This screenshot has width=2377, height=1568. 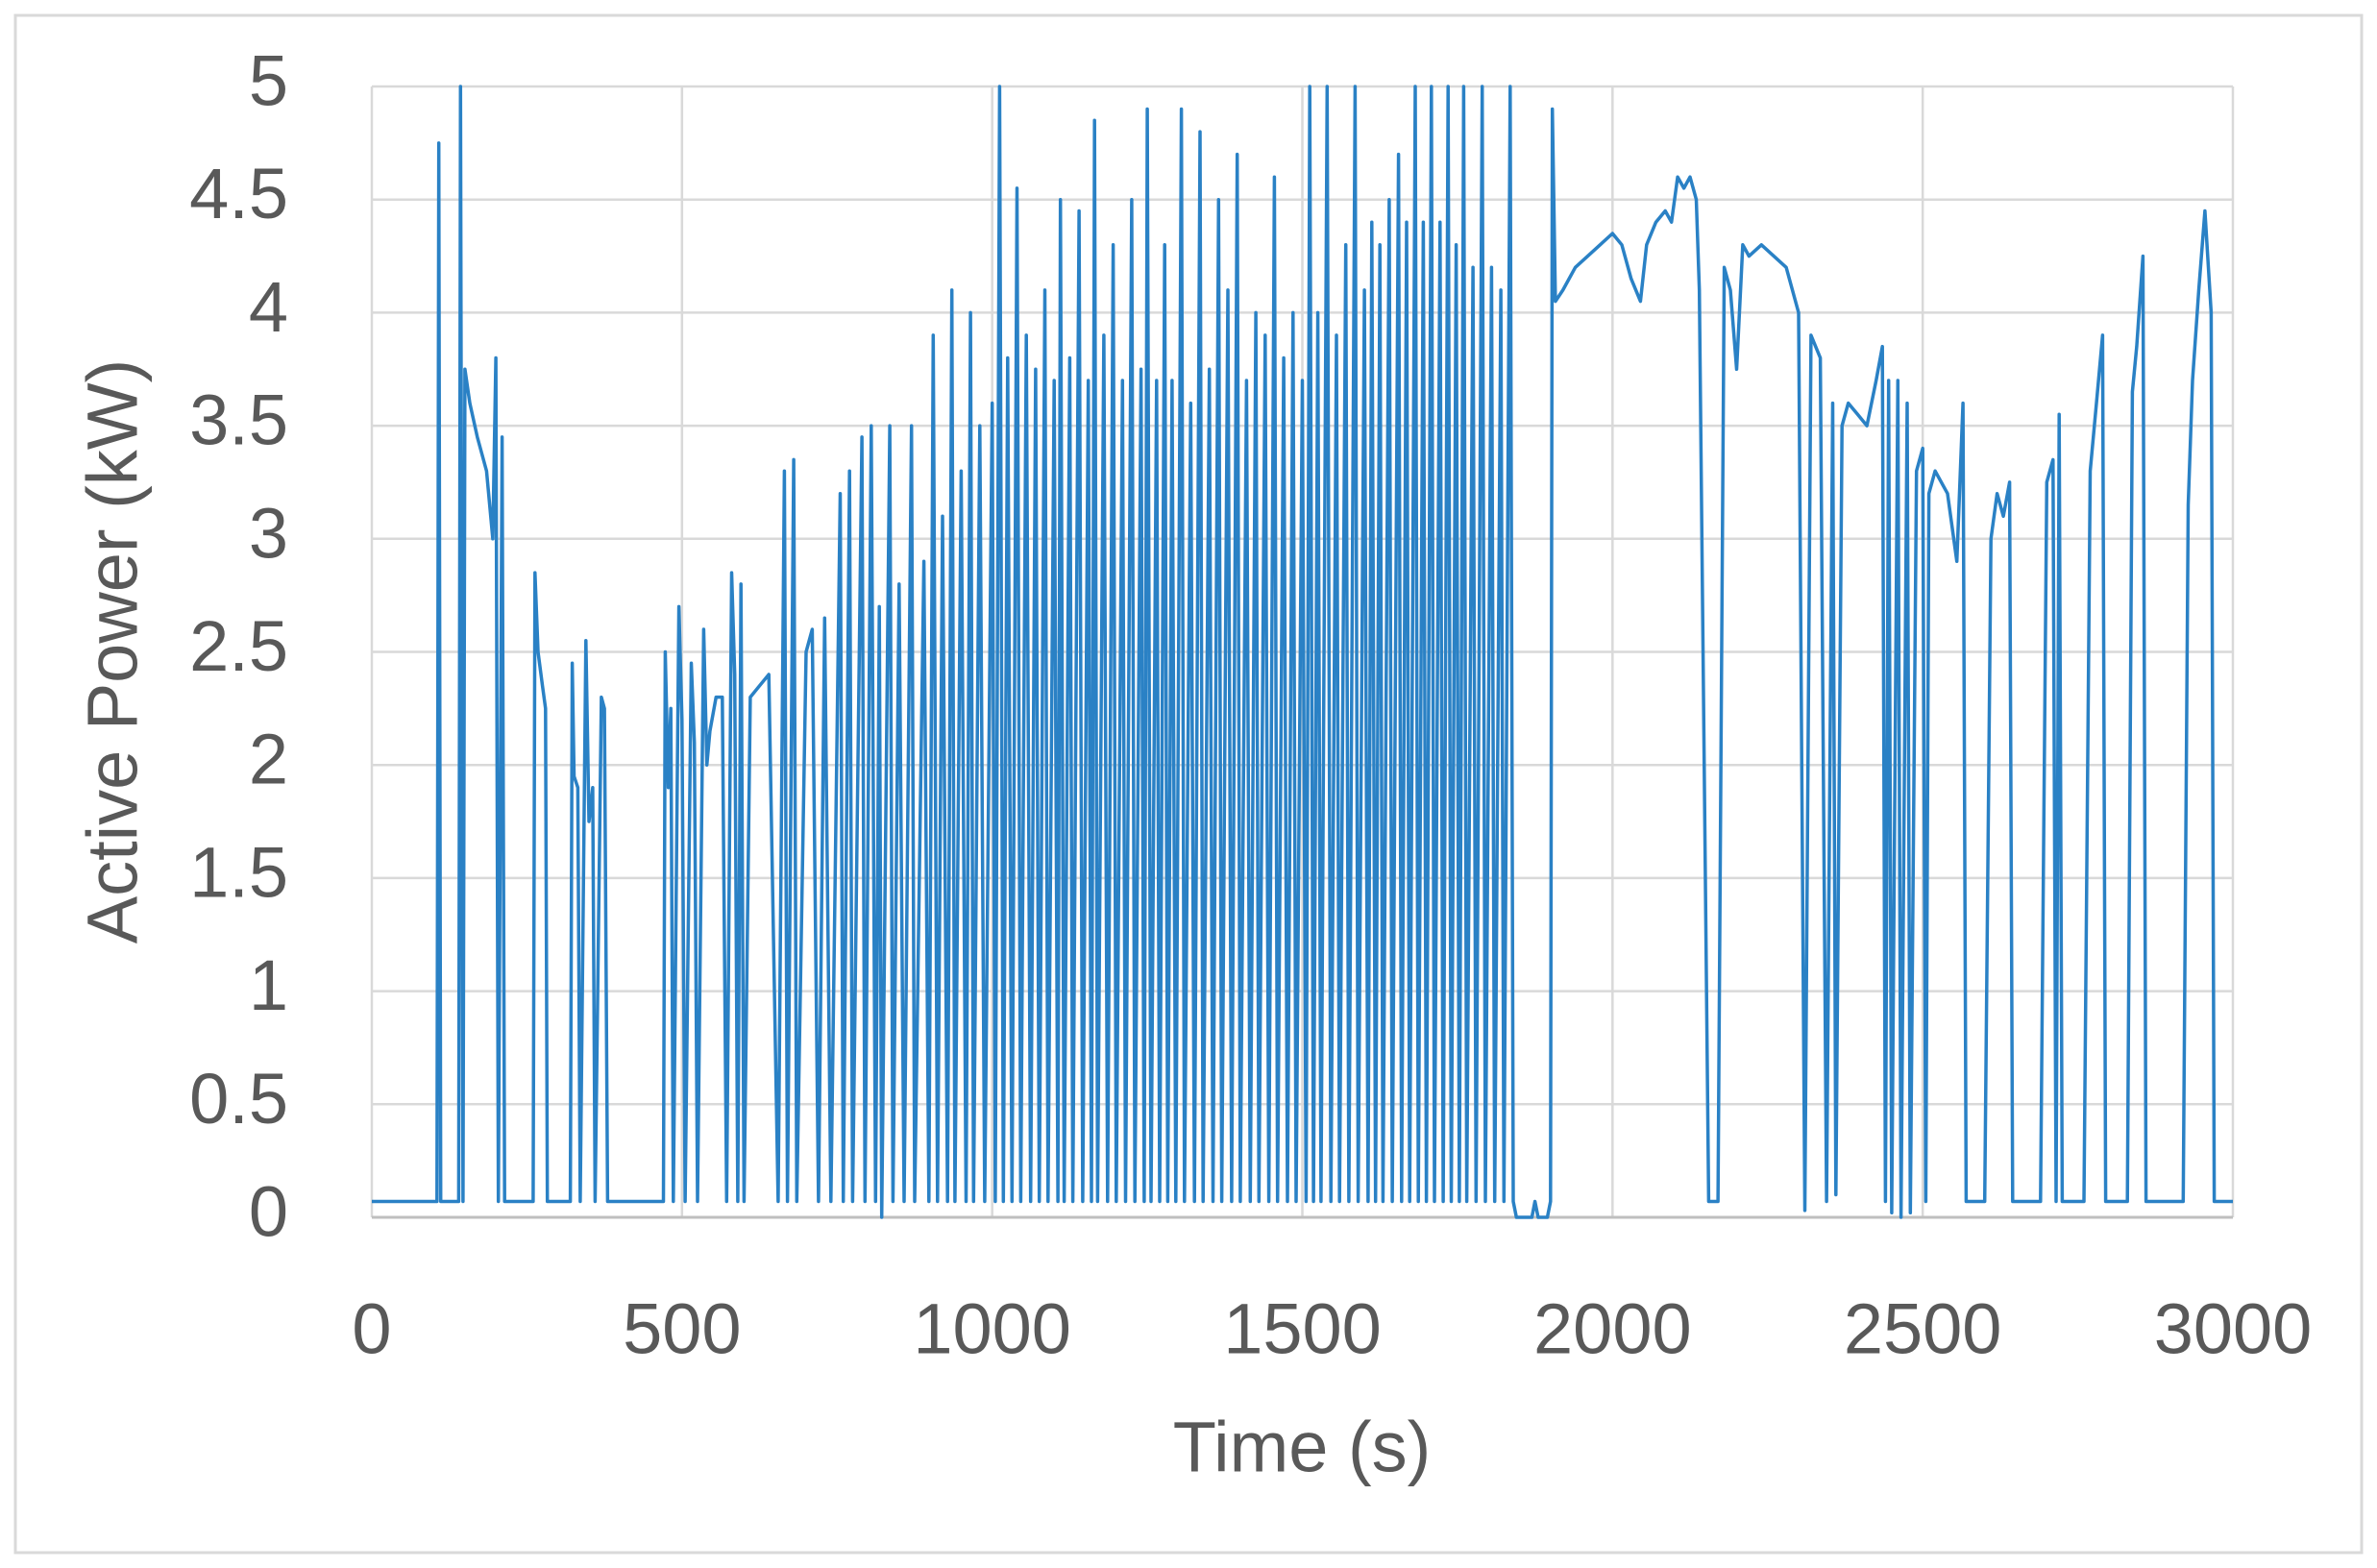 What do you see at coordinates (1612, 1329) in the screenshot?
I see `x-tick-label: 2000` at bounding box center [1612, 1329].